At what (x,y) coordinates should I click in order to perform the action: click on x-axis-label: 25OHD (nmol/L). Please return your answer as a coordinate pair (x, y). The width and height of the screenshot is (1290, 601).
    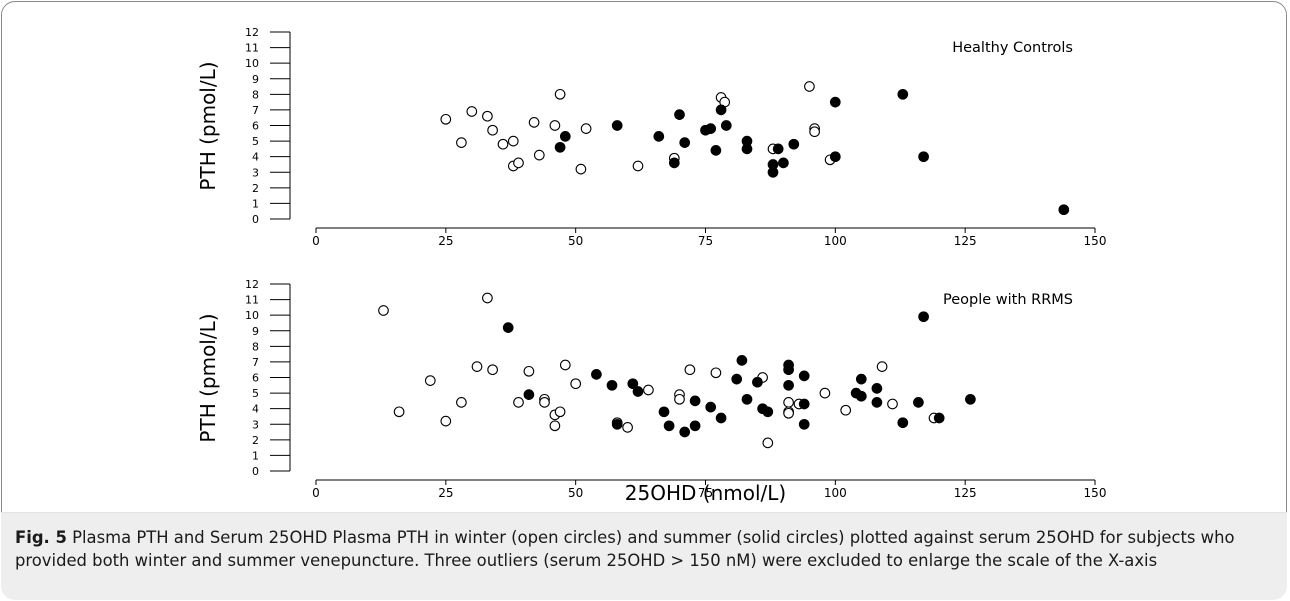
    Looking at the image, I should click on (705, 493).